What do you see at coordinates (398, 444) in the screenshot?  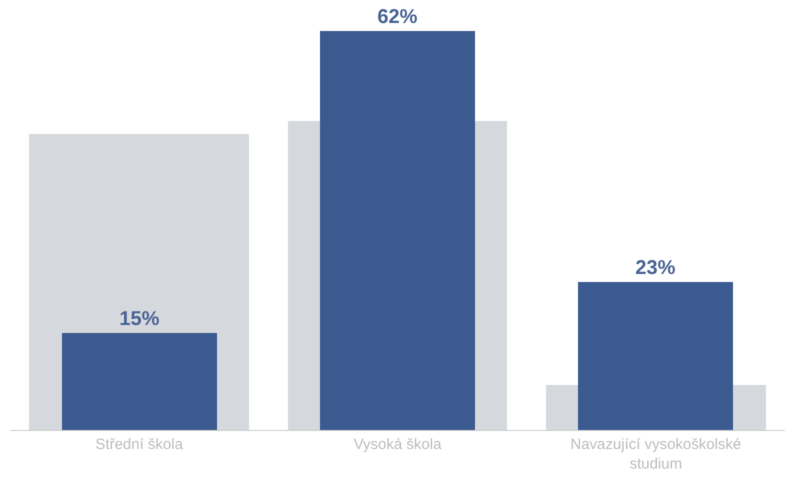 I see `x-tick-label: Vysoká škola` at bounding box center [398, 444].